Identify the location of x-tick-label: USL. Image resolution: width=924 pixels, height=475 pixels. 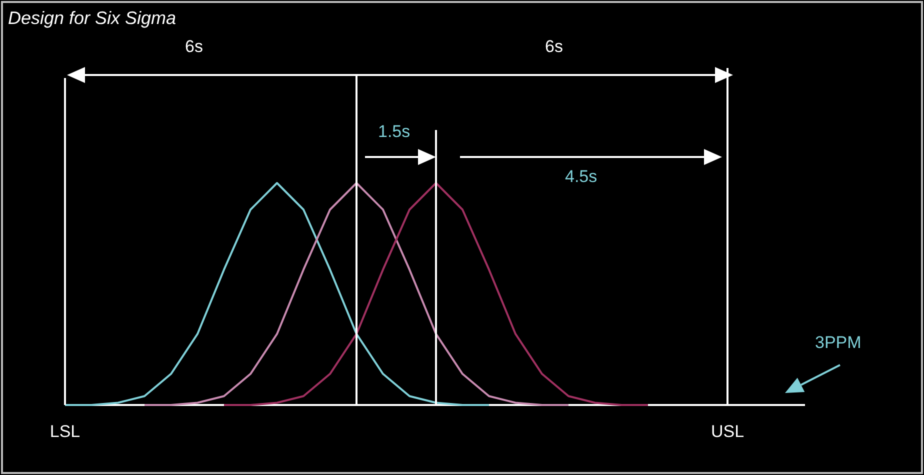
(727, 431).